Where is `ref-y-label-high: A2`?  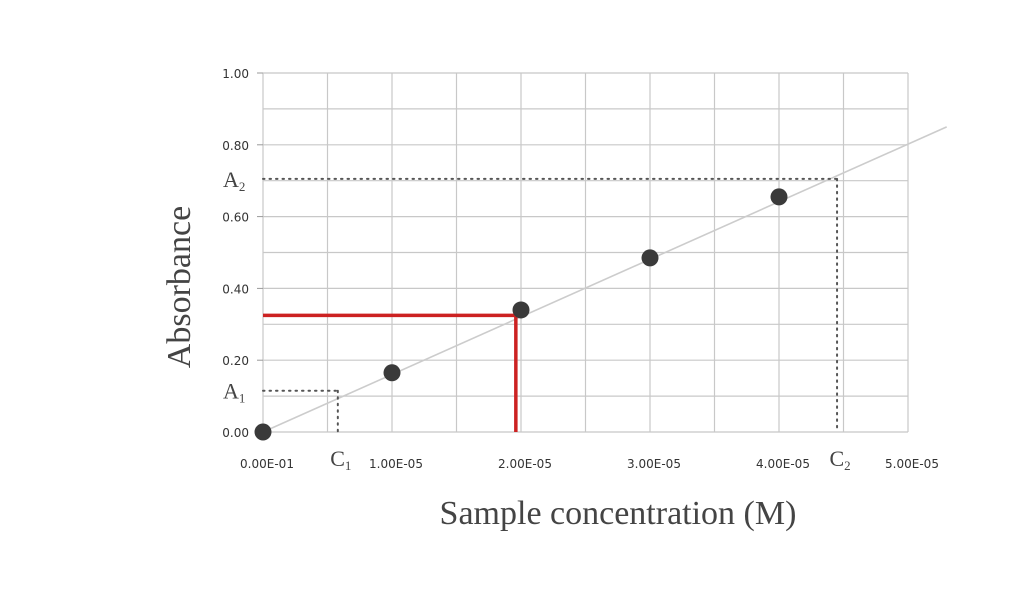 ref-y-label-high: A2 is located at coordinates (234, 180).